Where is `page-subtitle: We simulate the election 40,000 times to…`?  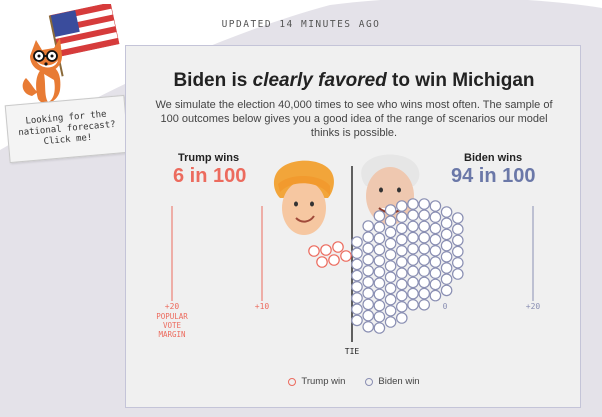 page-subtitle: We simulate the election 40,000 times to… is located at coordinates (354, 119).